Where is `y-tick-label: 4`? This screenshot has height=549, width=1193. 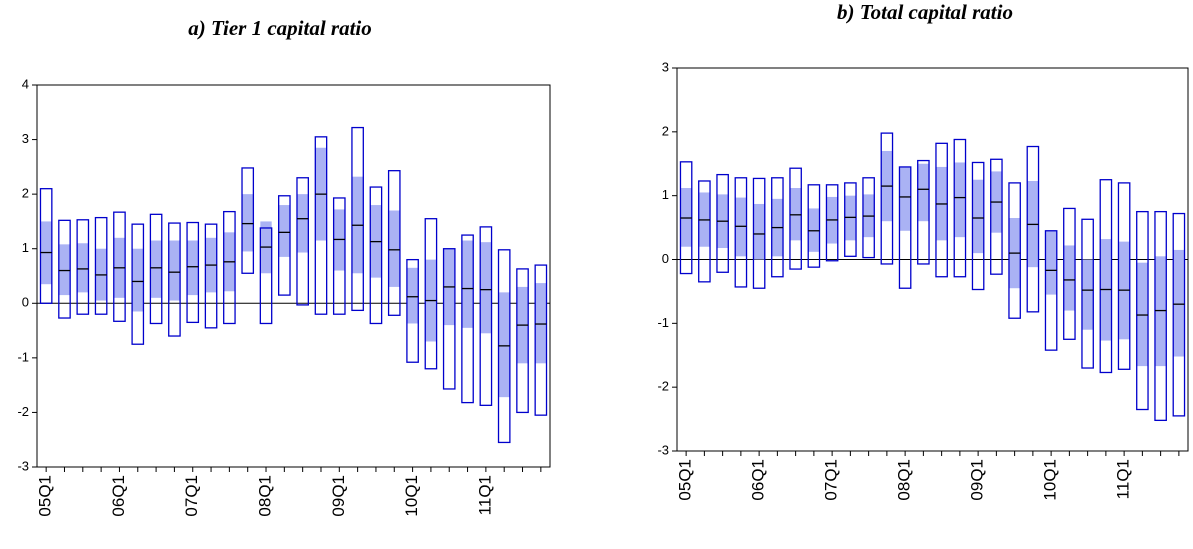
y-tick-label: 4 is located at coordinates (25, 83).